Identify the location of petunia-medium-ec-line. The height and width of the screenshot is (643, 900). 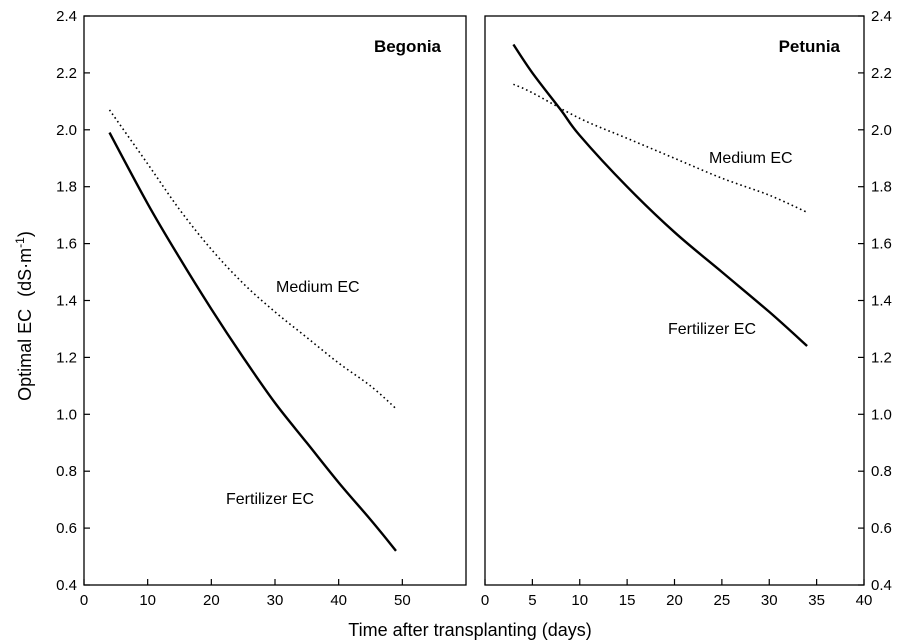
(660, 148).